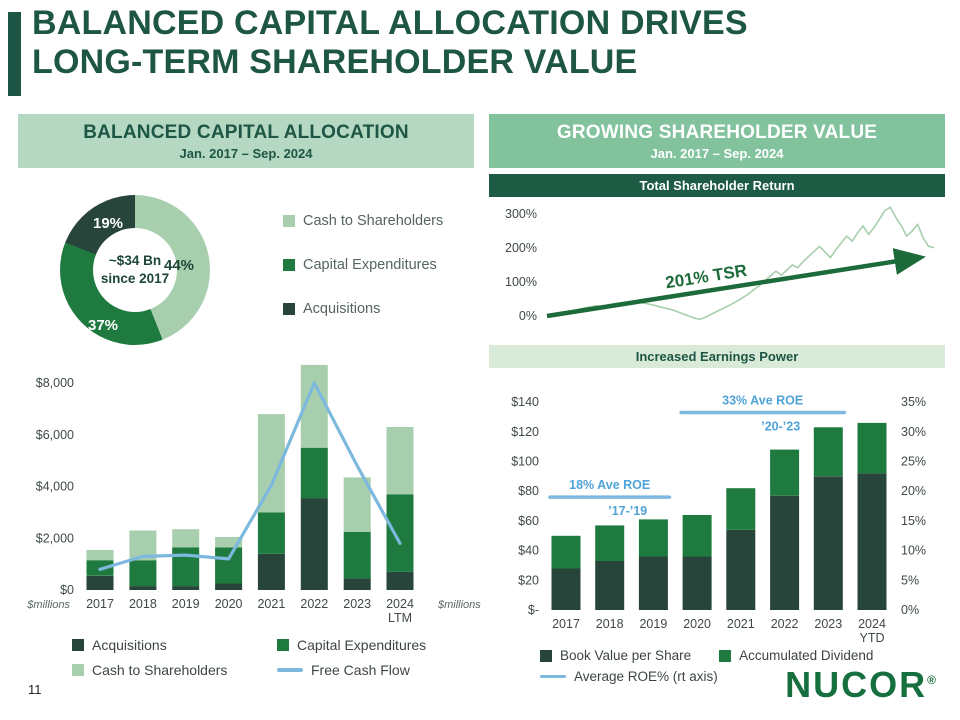  Describe the element at coordinates (528, 521) in the screenshot. I see `svg-text: $60` at that location.